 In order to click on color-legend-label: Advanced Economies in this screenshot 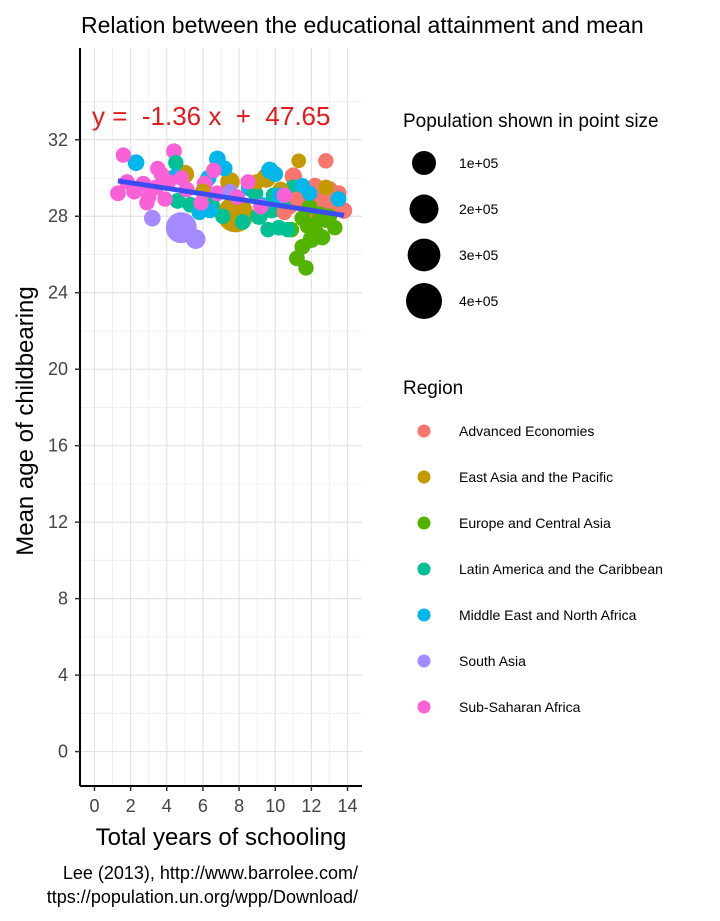, I will do `click(526, 431)`.